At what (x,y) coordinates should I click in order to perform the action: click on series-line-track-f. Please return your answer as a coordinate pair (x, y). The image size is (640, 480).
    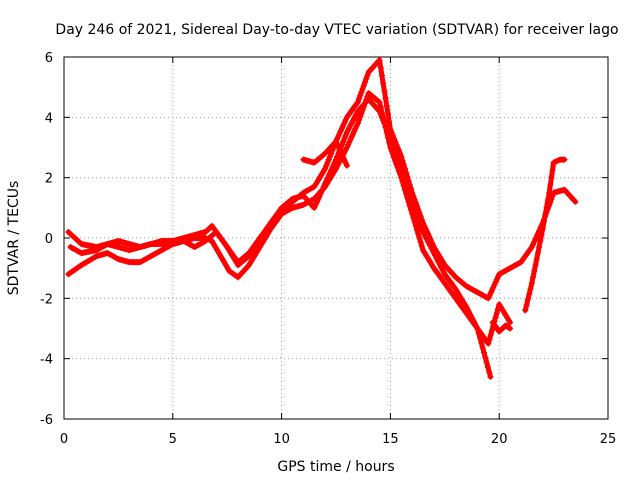
    Looking at the image, I should click on (544, 235).